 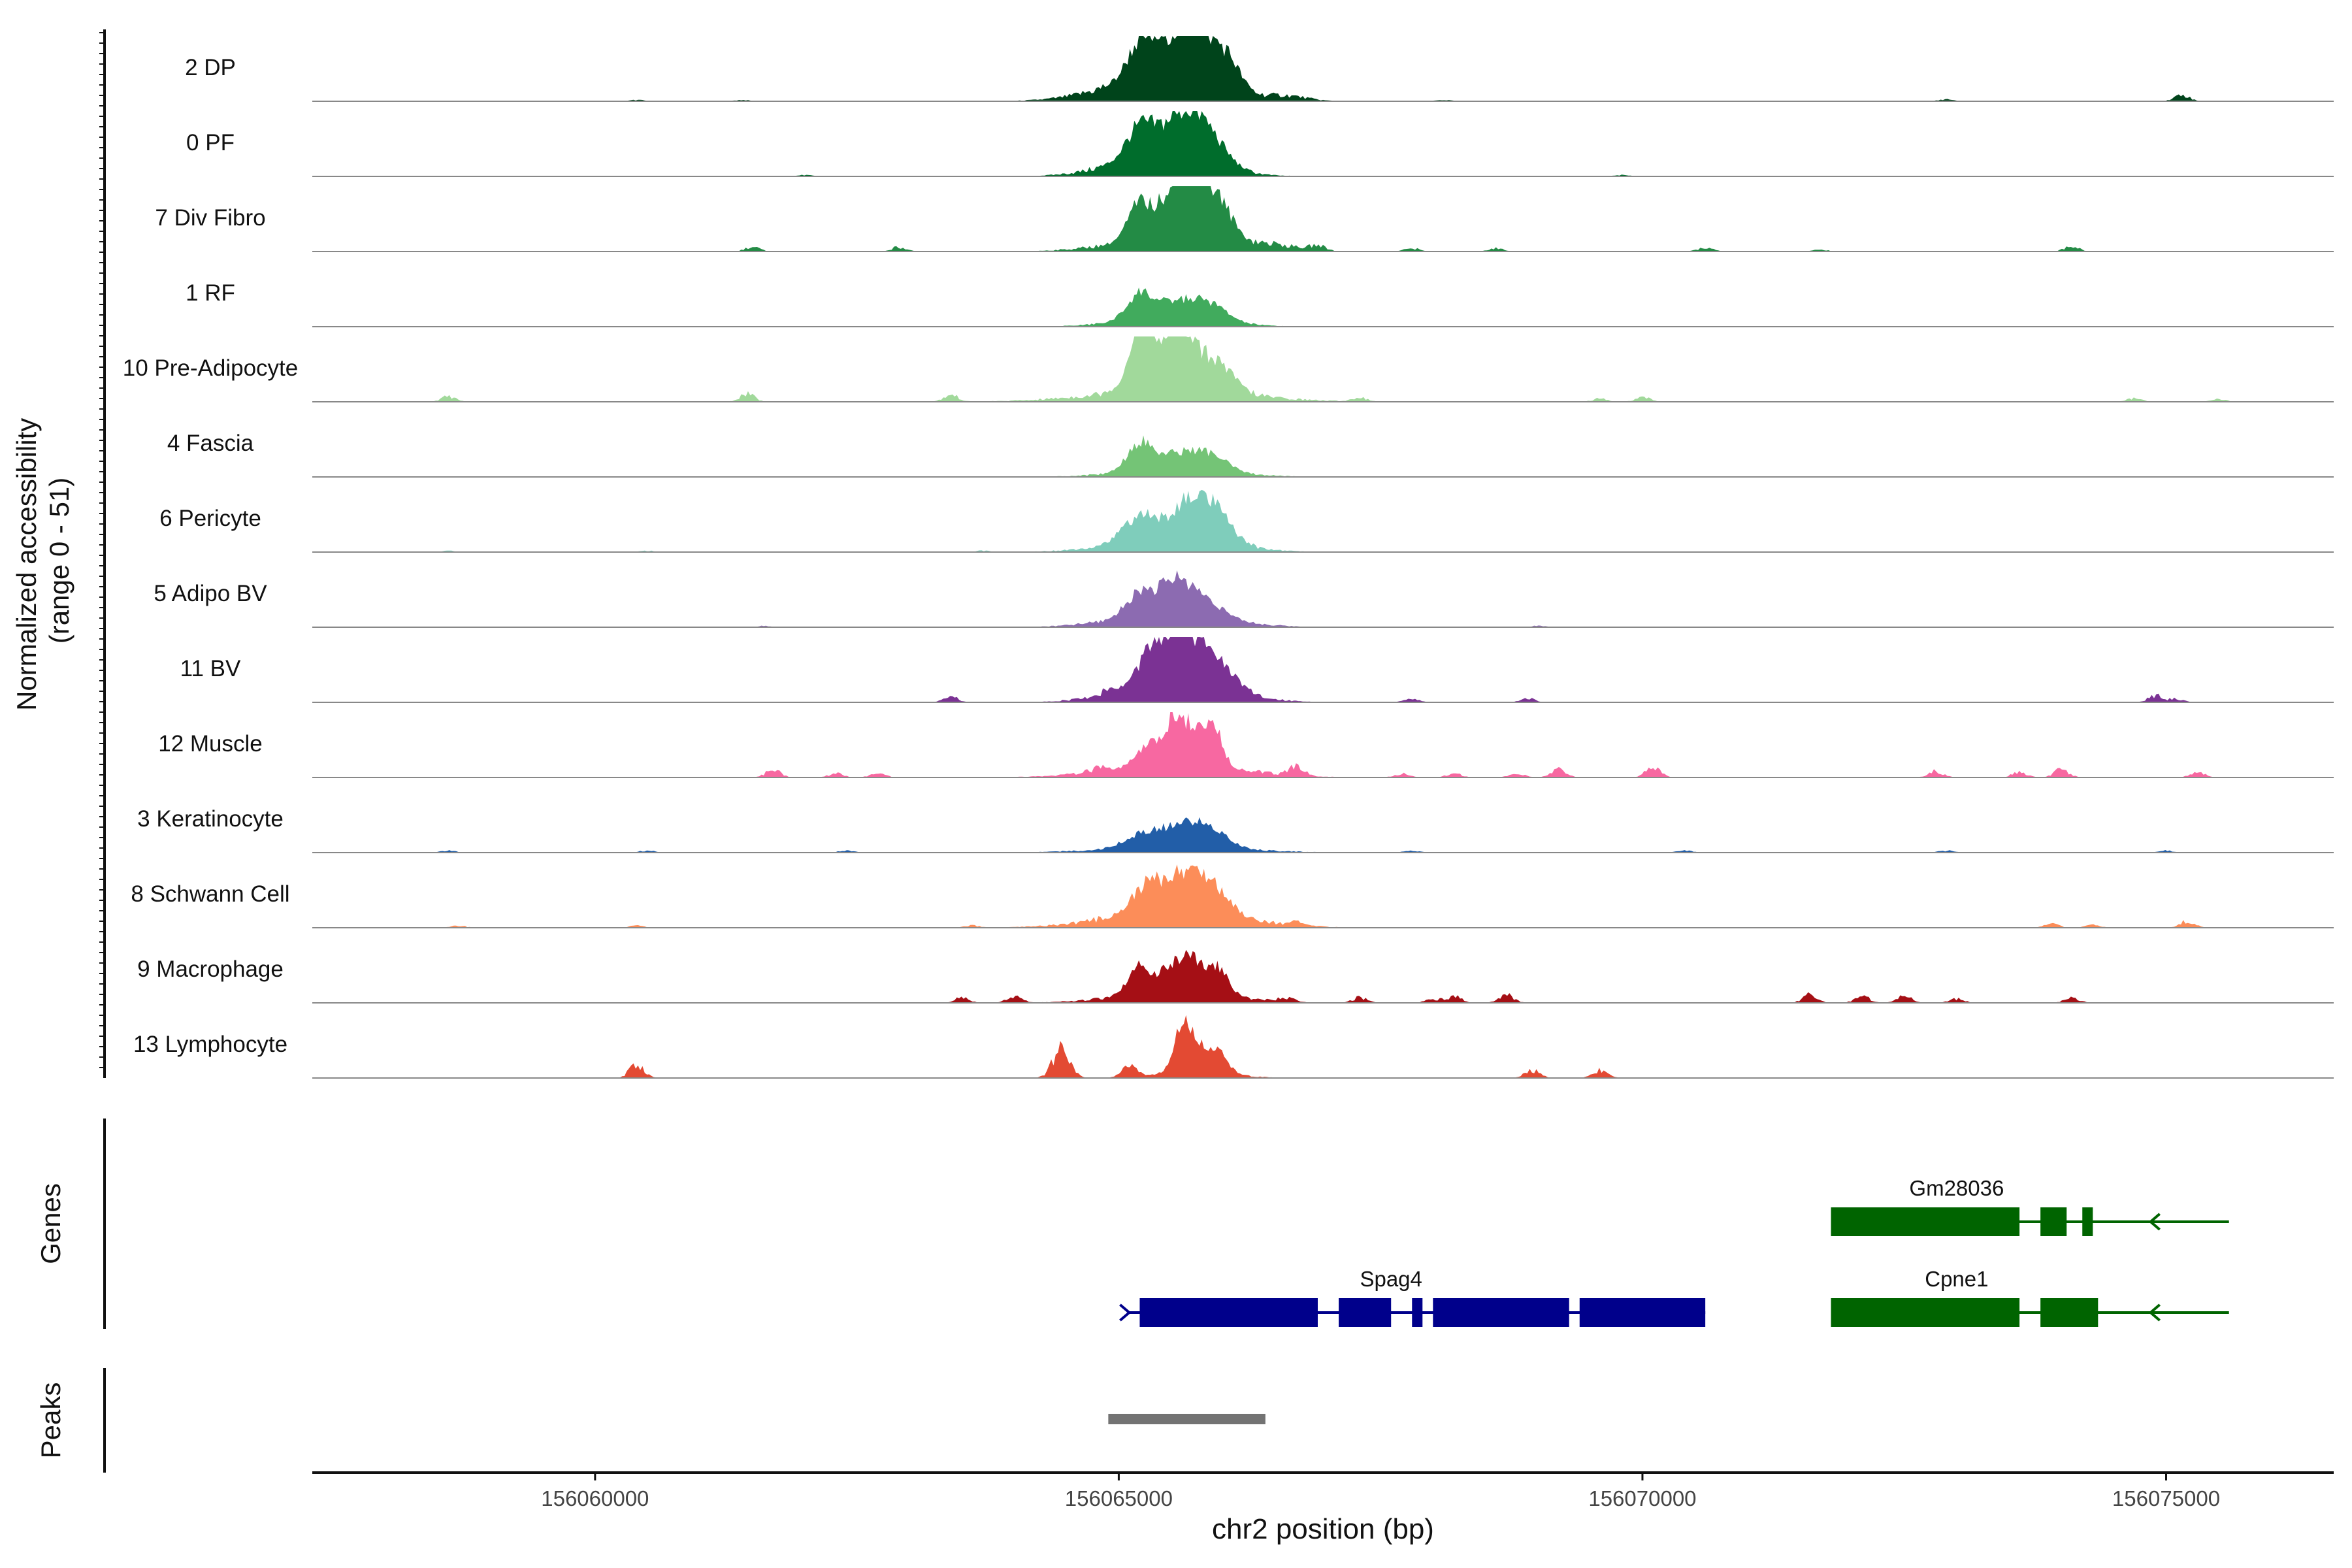 I want to click on coverage-track: 1 RF, so click(x=1260, y=303).